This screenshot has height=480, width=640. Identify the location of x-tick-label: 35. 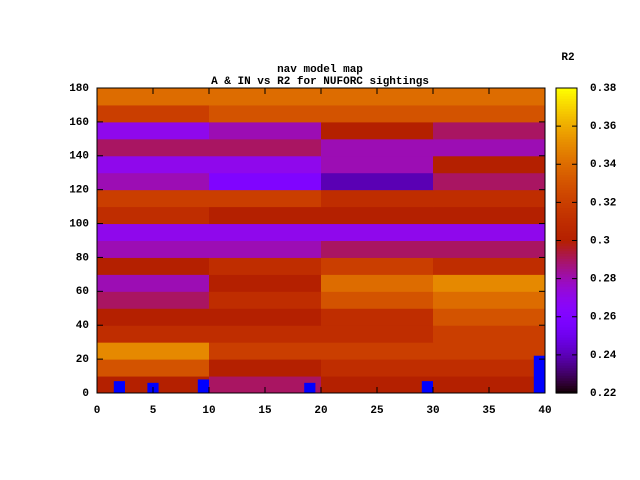
(489, 411).